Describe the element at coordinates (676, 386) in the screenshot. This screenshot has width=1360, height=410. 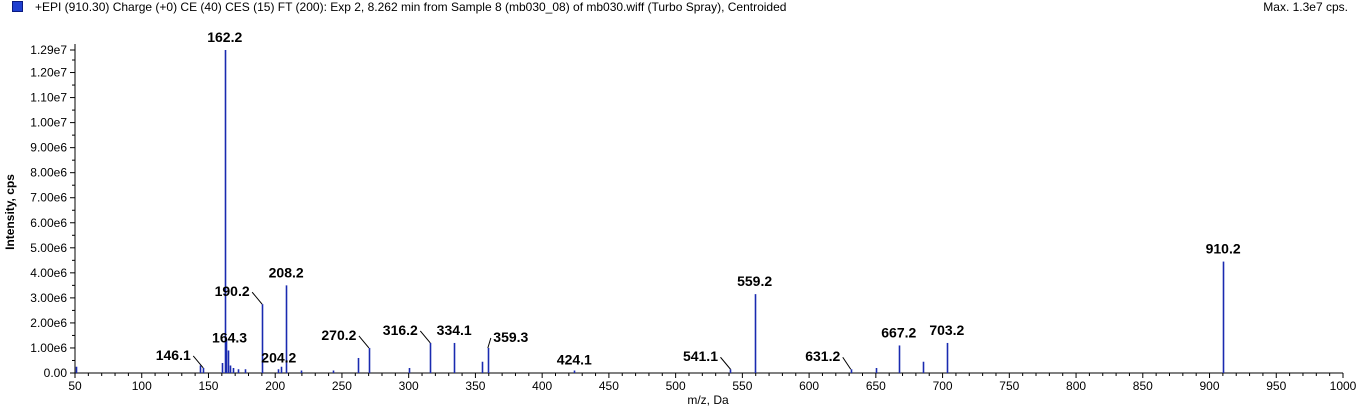
I see `x-tick-label: 500` at that location.